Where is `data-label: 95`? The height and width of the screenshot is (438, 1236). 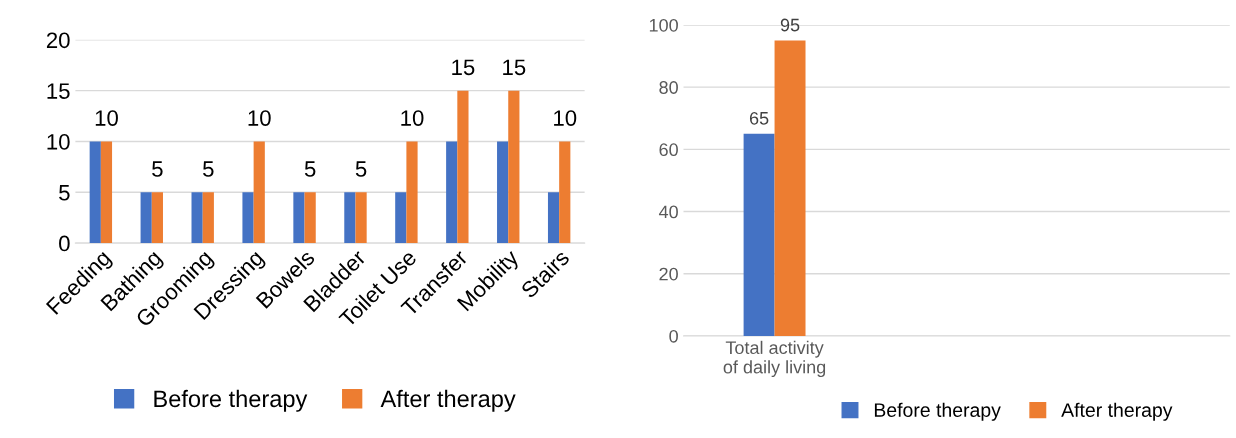 data-label: 95 is located at coordinates (790, 25).